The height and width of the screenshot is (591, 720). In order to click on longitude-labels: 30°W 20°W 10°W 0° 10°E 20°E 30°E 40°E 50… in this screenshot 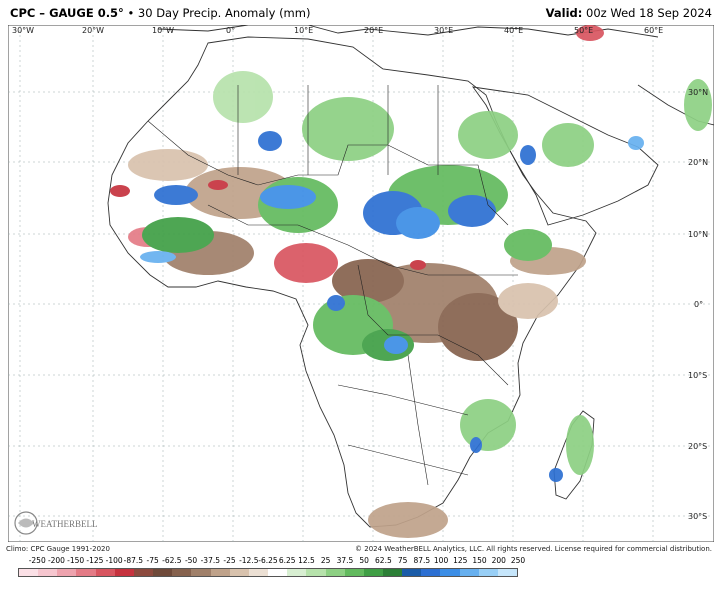, I will do `click(337, 30)`.